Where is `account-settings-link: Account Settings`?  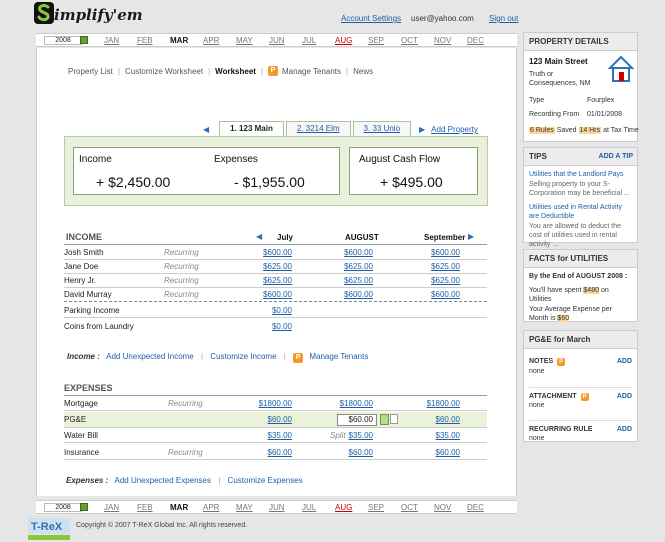
account-settings-link: Account Settings is located at coordinates (371, 18).